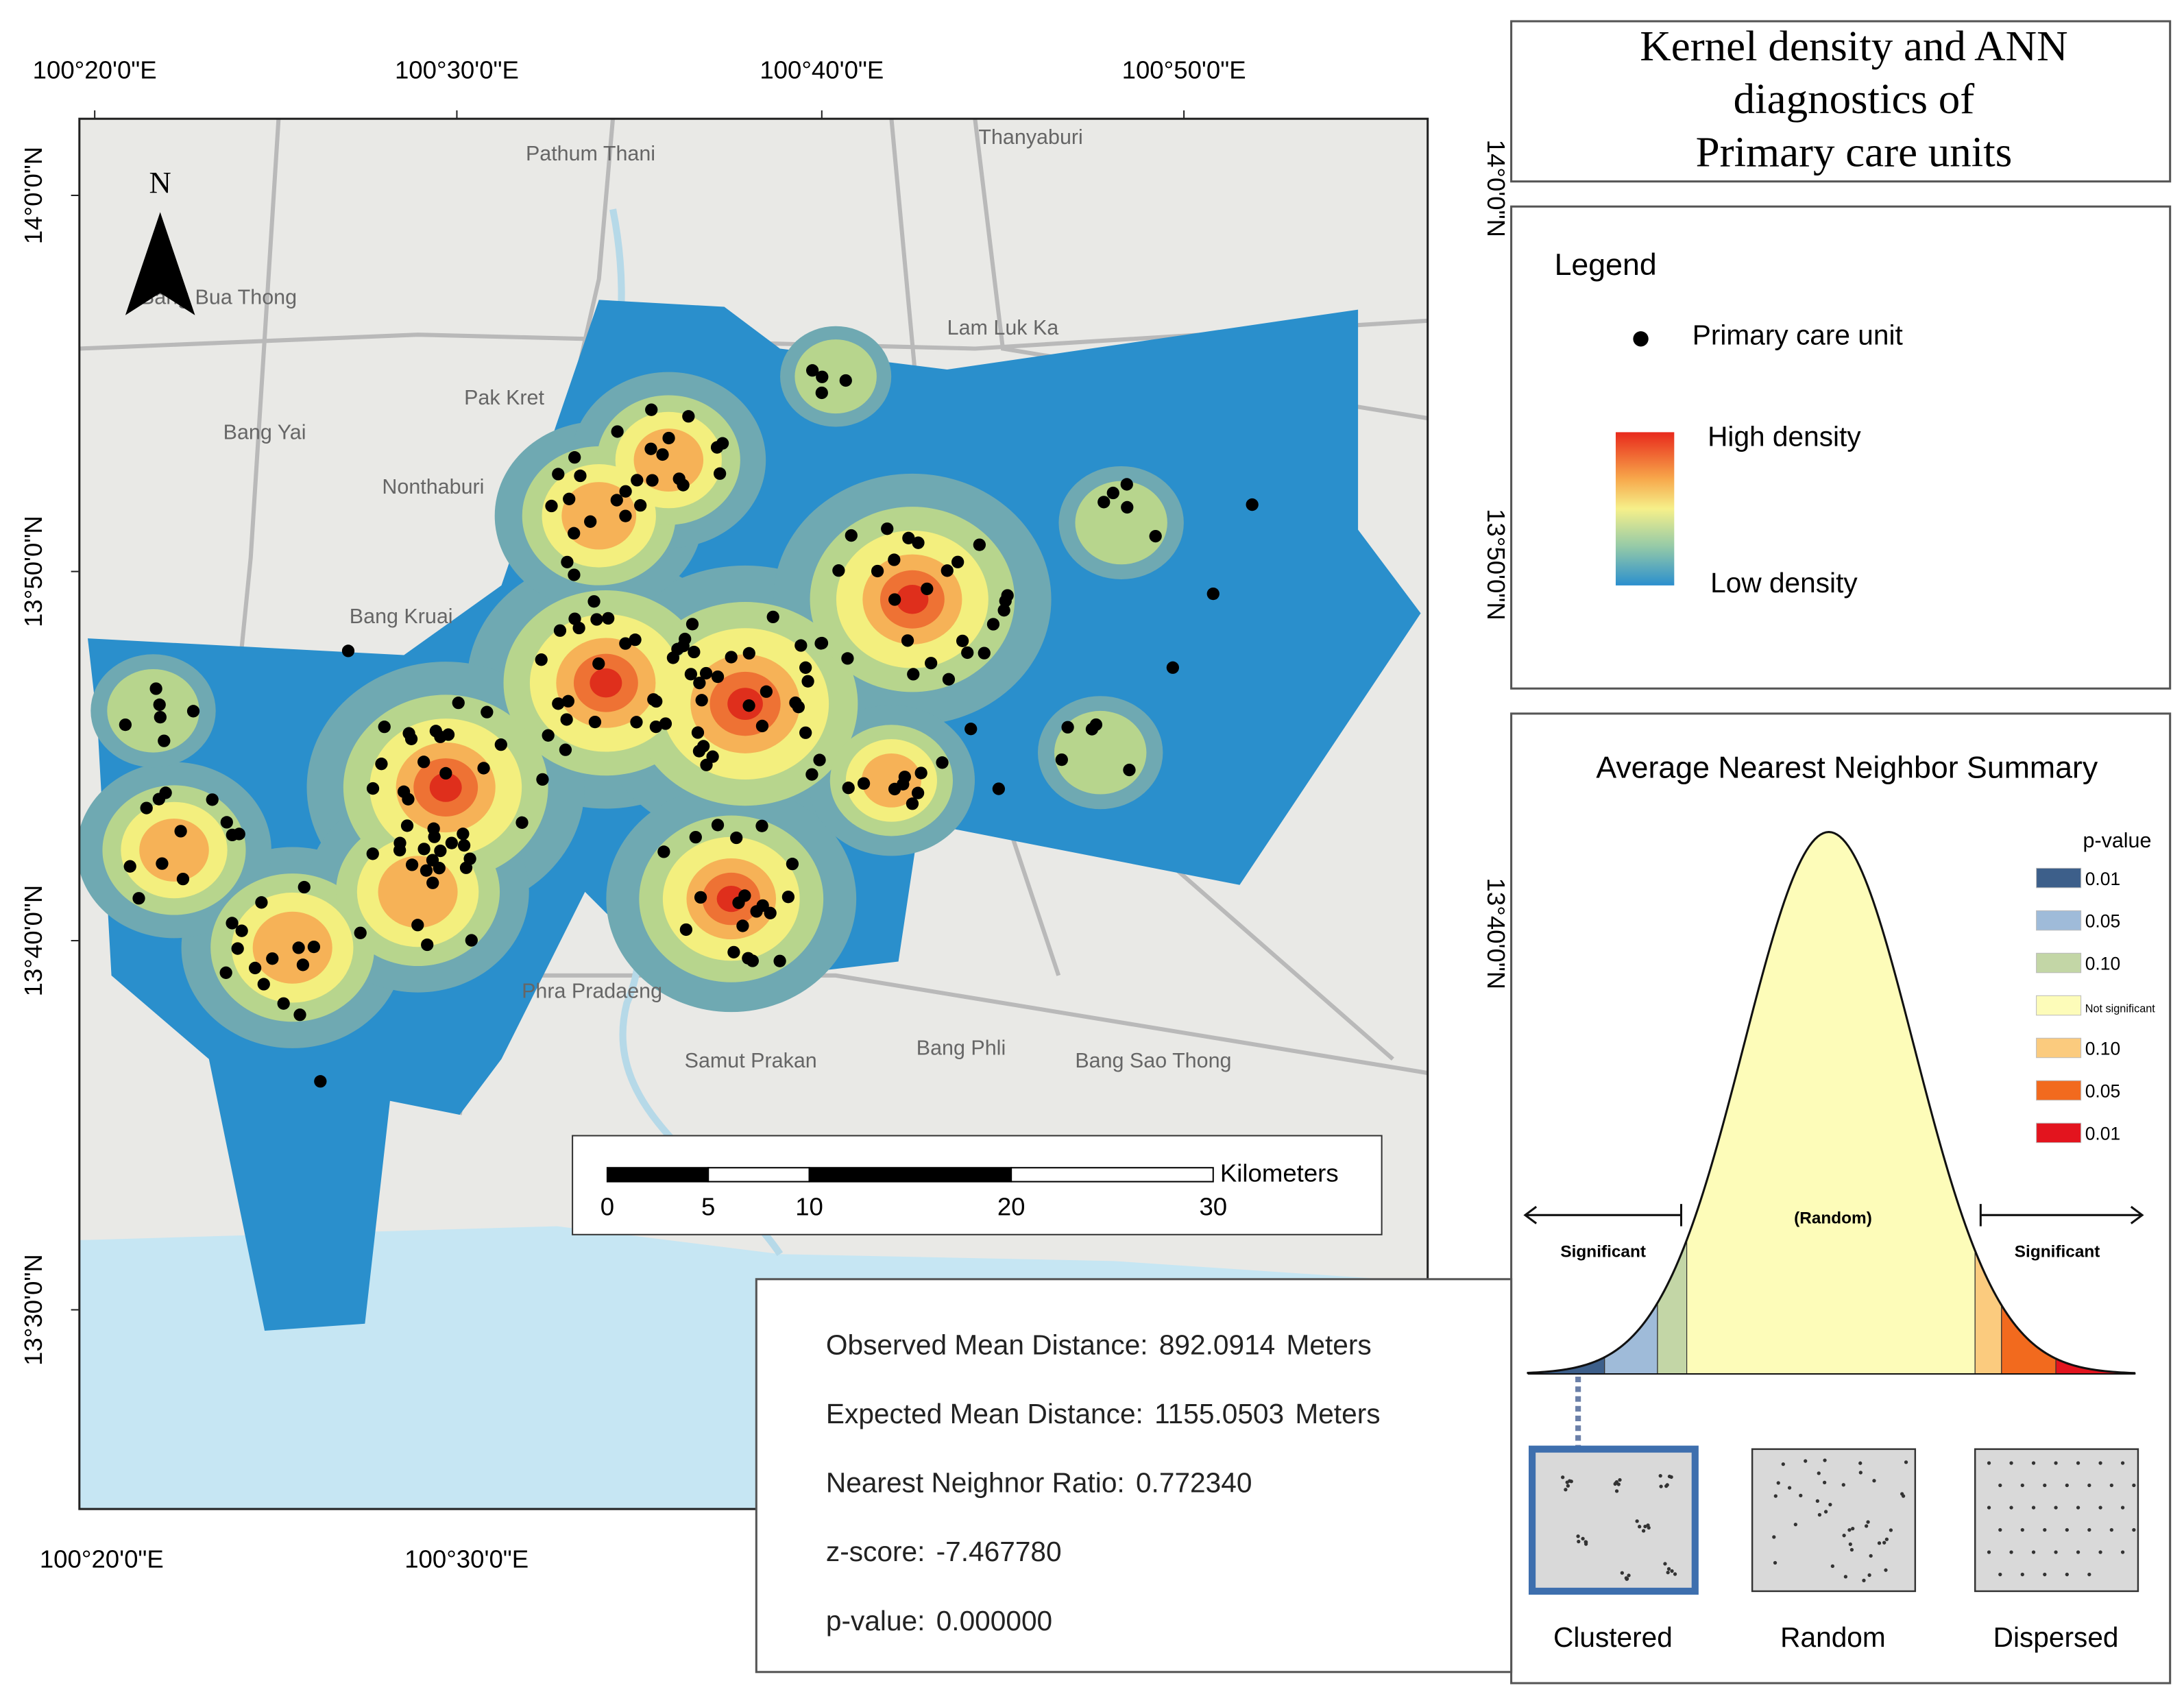  I want to click on place-label: Lam Luk Ka, so click(1003, 327).